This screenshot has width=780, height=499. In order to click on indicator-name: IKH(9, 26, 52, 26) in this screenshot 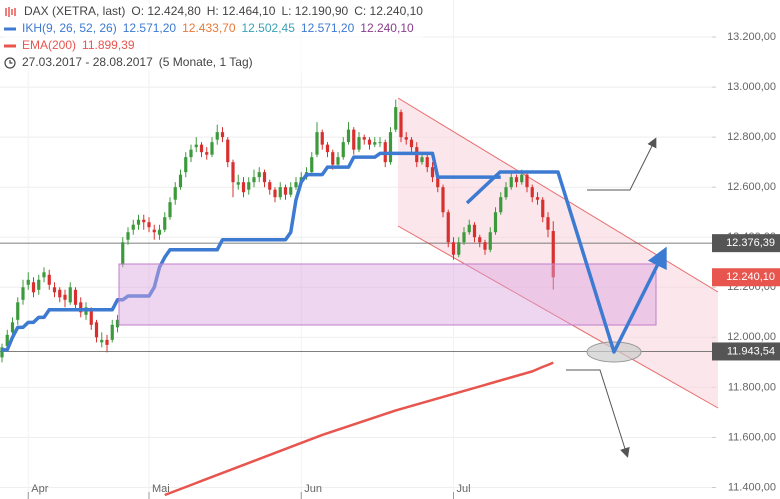, I will do `click(69, 28)`.